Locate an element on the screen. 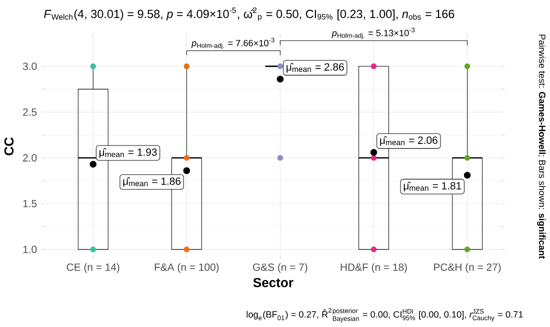  text: $\text{log}_{\text{e}}\text{(BF}_{\text{01}}\text{) = 0.27, R̂}^{\text{2}}{}^{\text{posterior}}_{\text{Bayesian}}\text{ = 0.00, CI}^{\text{HDI}}_{\text{95\%}}\text{ [0.00, 0.10], }\textit{r}^{\text{JZS}}_{\text{Cauchy}}\text{ = 0.71}$ is located at coordinates (384, 315).